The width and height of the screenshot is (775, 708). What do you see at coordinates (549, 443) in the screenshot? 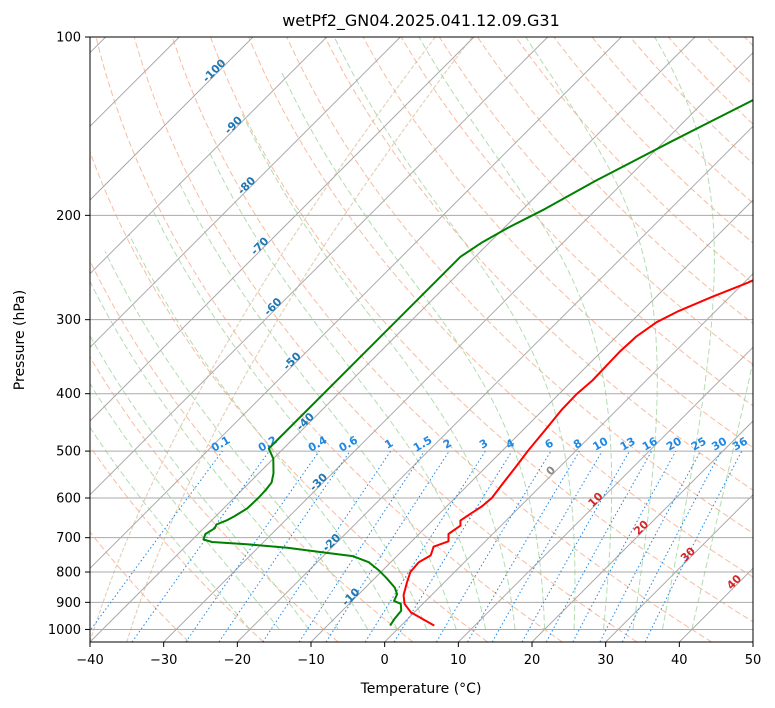
I see `mixing-ratio-label: 6` at bounding box center [549, 443].